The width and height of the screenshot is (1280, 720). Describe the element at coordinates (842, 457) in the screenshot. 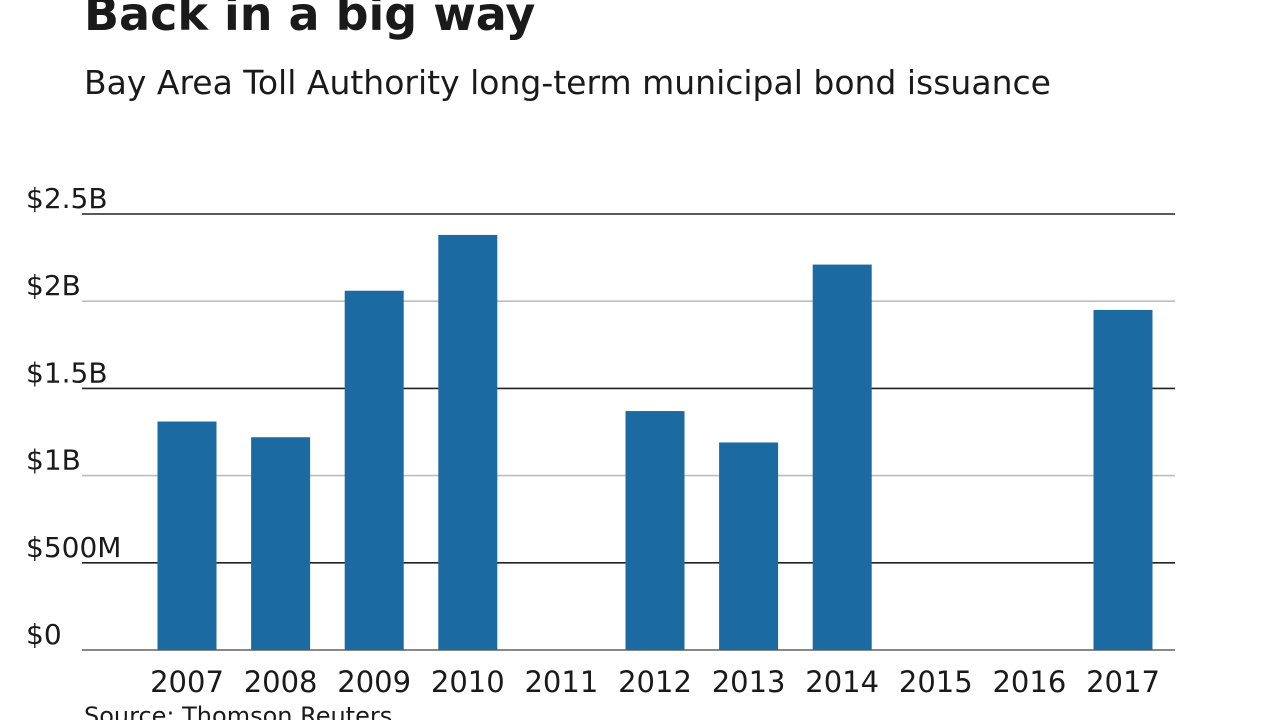

I see `bar-2014` at that location.